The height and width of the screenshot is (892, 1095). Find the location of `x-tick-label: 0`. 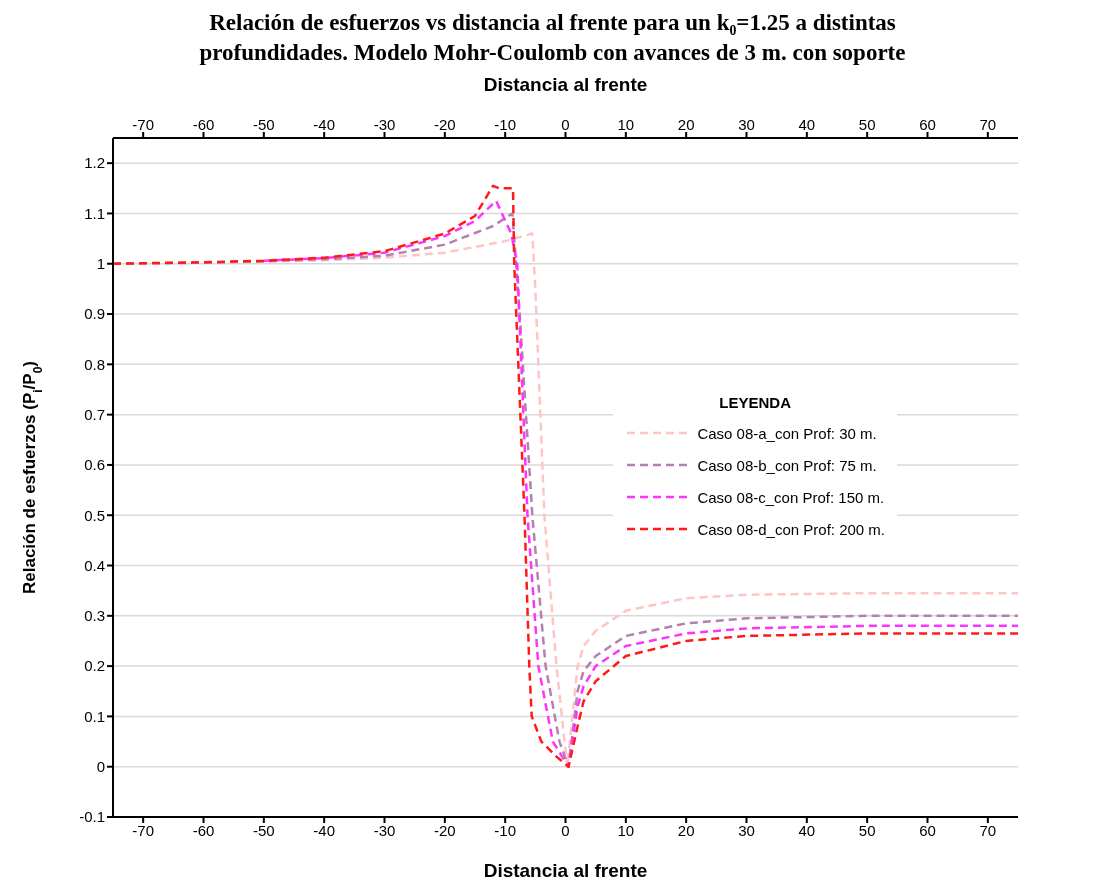

x-tick-label: 0 is located at coordinates (565, 830).